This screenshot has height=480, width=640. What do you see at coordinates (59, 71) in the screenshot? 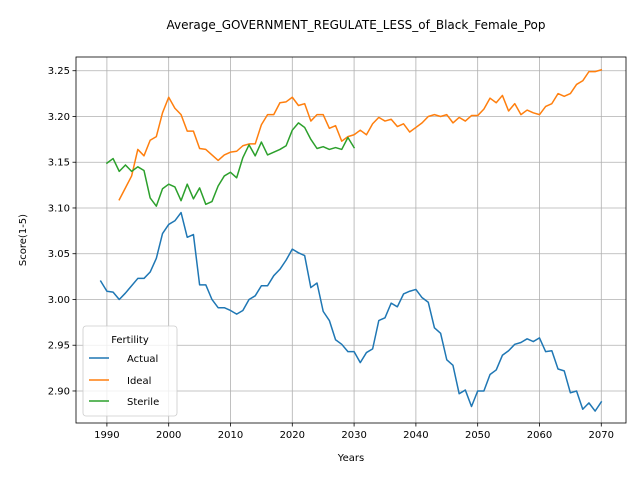
I see `y-tick-label: 3.25` at bounding box center [59, 71].